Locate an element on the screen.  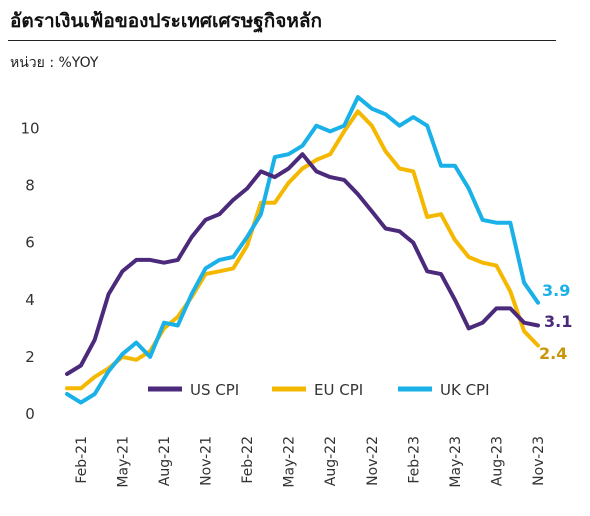
x-tick-label: Nov-21 is located at coordinates (207, 461).